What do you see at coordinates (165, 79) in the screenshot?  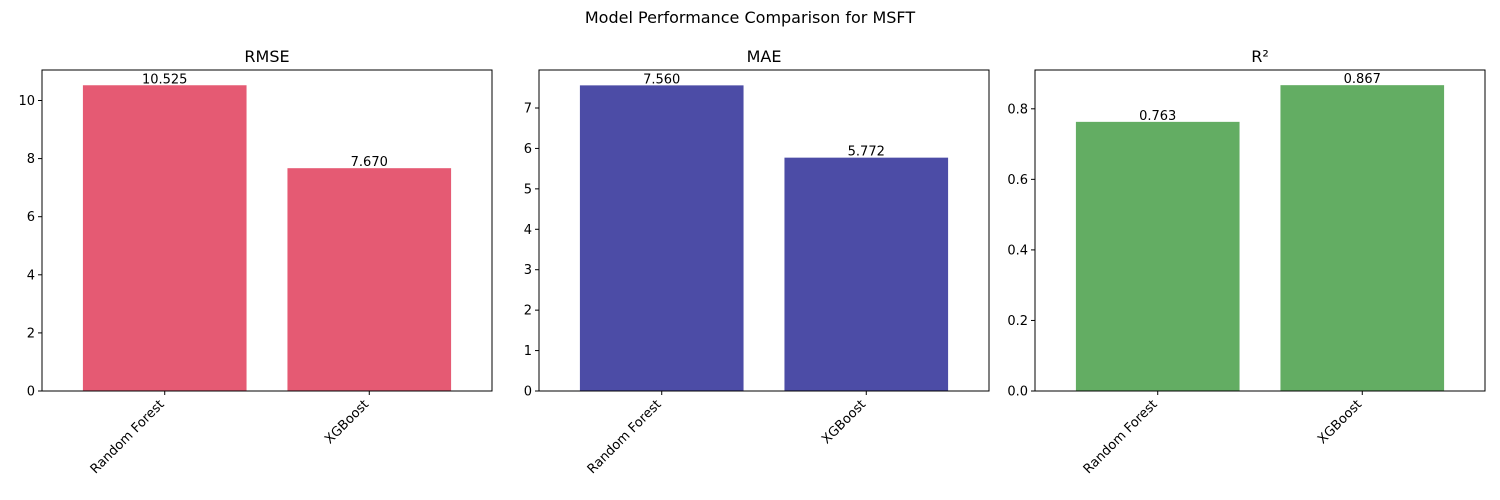 I see `value-label: 10.525` at bounding box center [165, 79].